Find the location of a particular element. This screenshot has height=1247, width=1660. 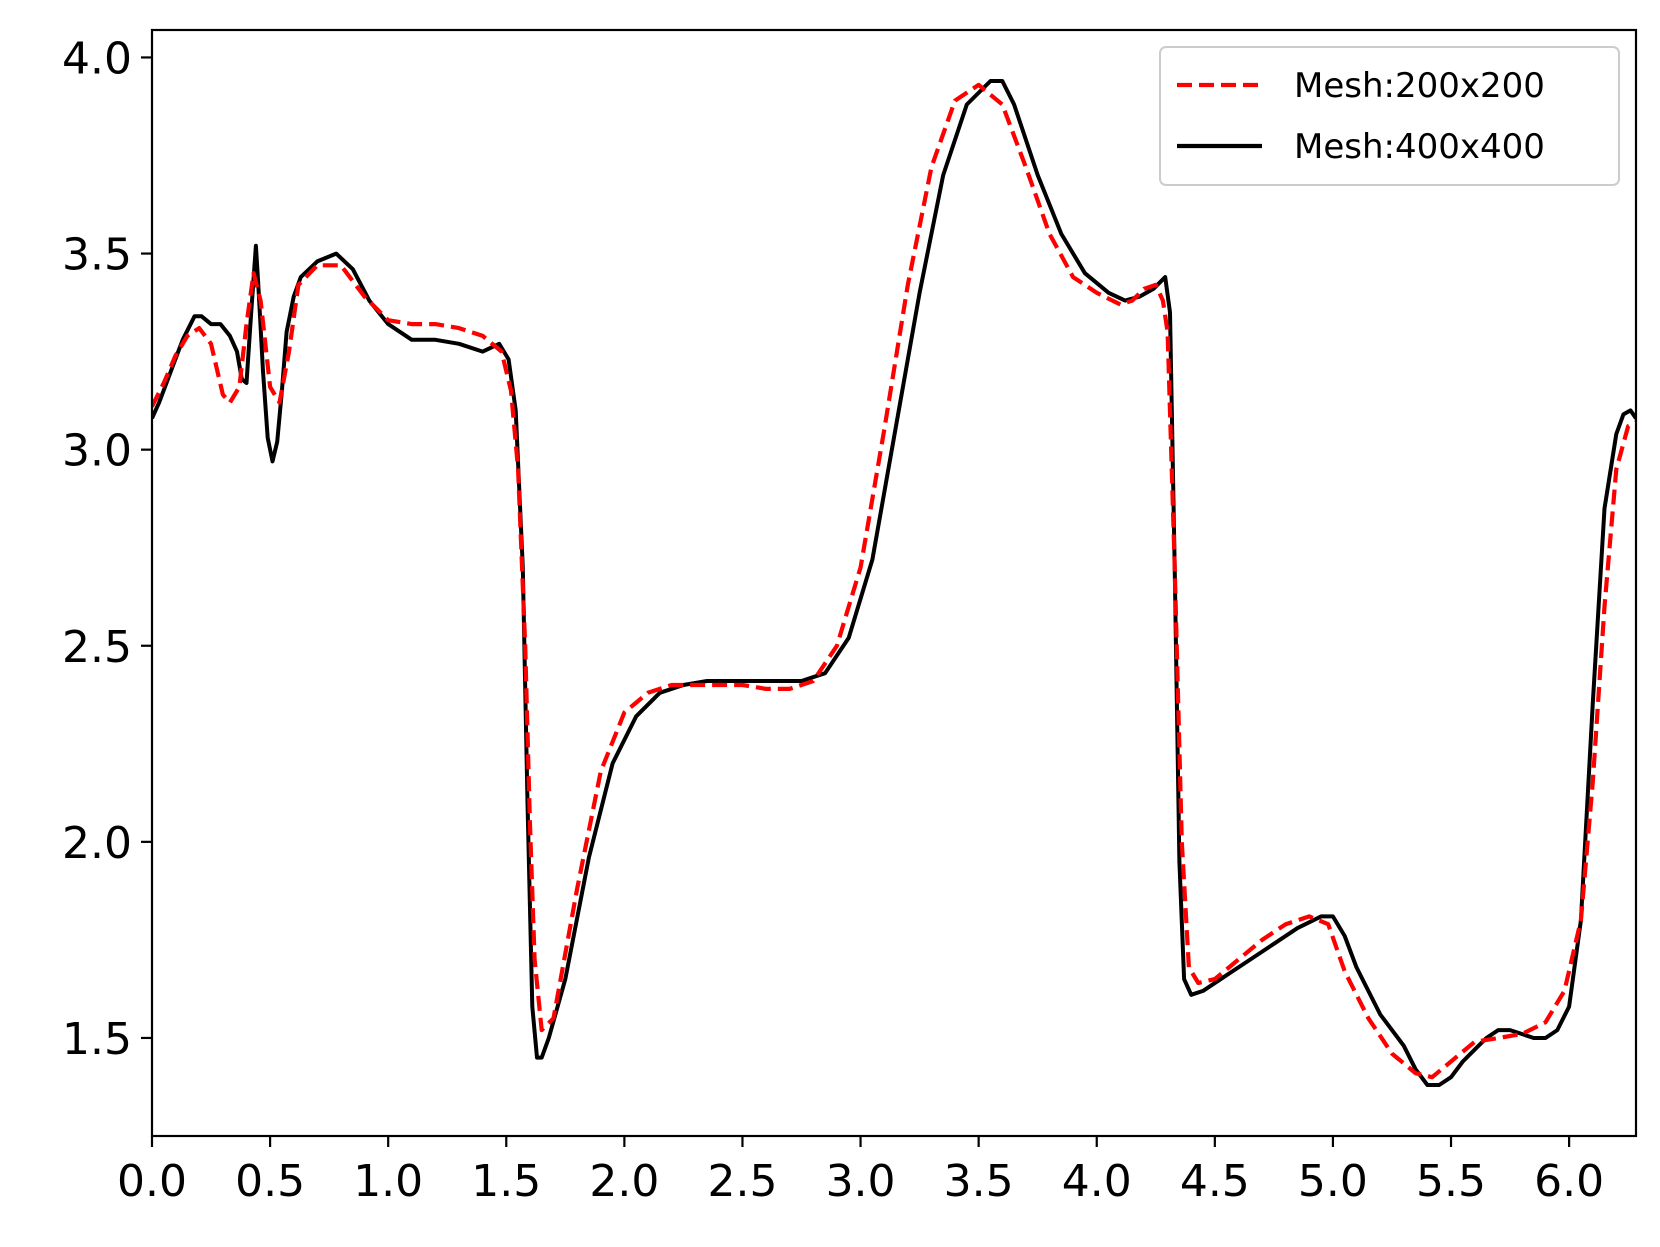

legend: Mesh:200x200 Mesh:400x400 is located at coordinates (1389, 116).